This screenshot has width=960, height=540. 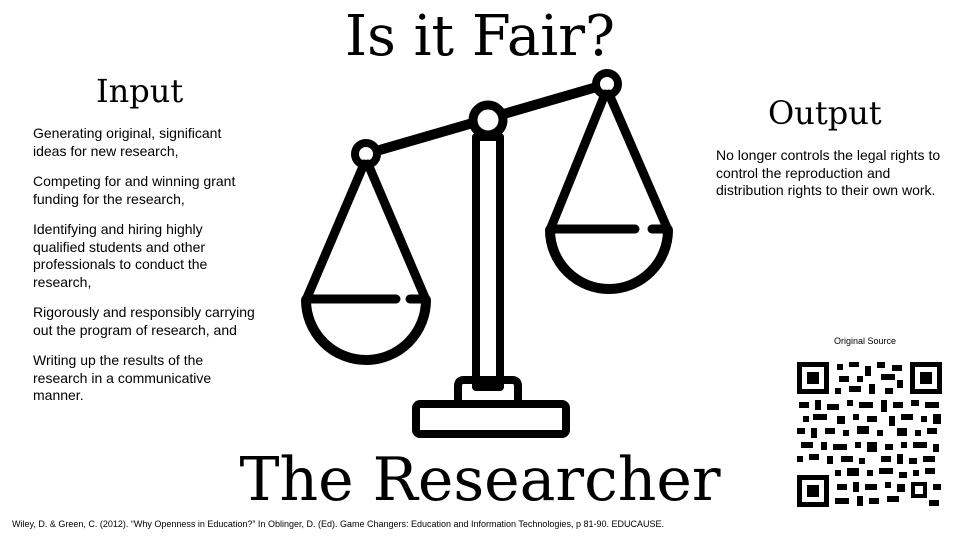 I want to click on output-heading: Output, so click(x=825, y=113).